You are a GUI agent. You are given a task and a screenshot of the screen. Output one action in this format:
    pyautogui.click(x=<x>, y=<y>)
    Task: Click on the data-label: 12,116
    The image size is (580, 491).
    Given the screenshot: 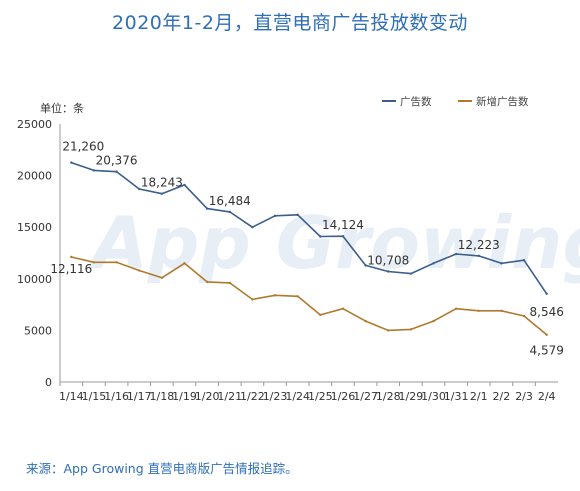 What is the action you would take?
    pyautogui.click(x=71, y=269)
    